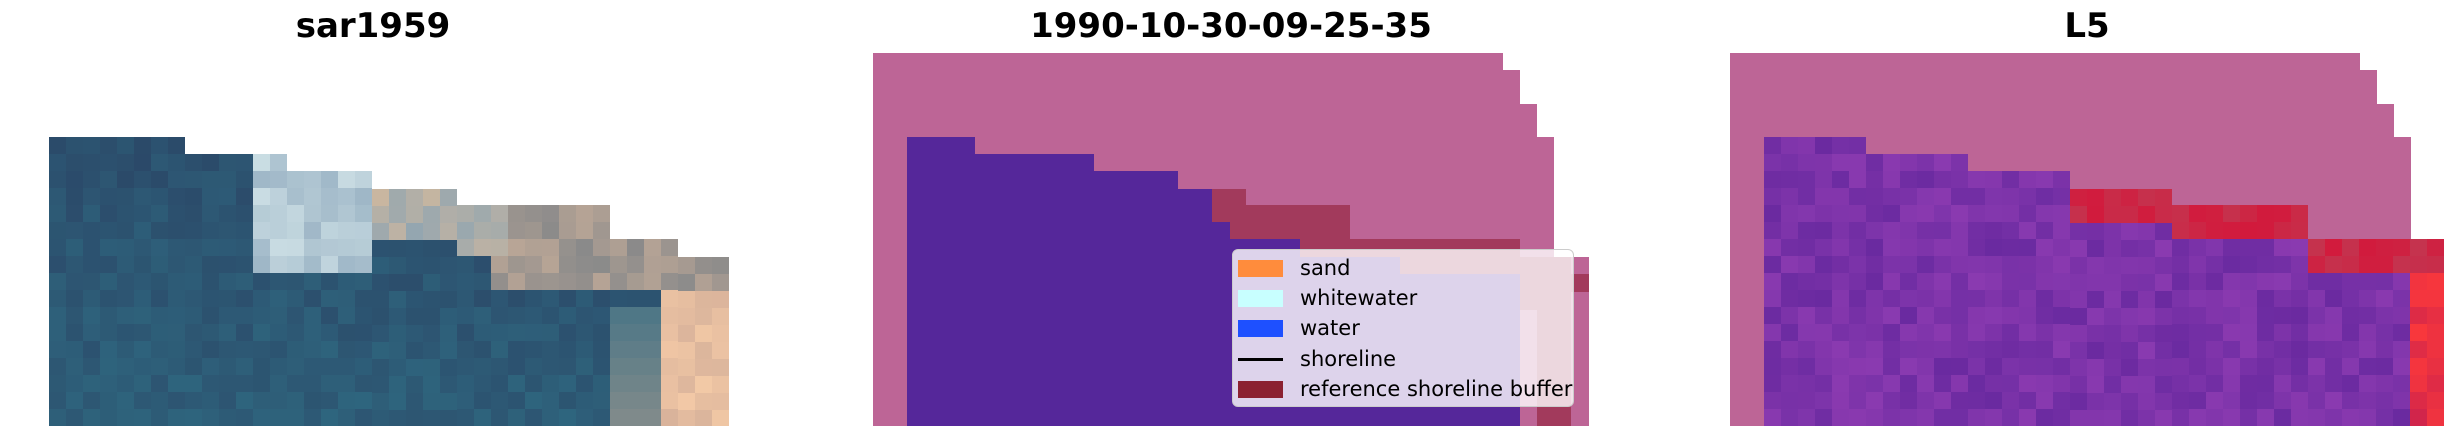 Image resolution: width=2460 pixels, height=442 pixels. I want to click on panel-title-classified-image: 1990-10-30-09-25-35, so click(1231, 26).